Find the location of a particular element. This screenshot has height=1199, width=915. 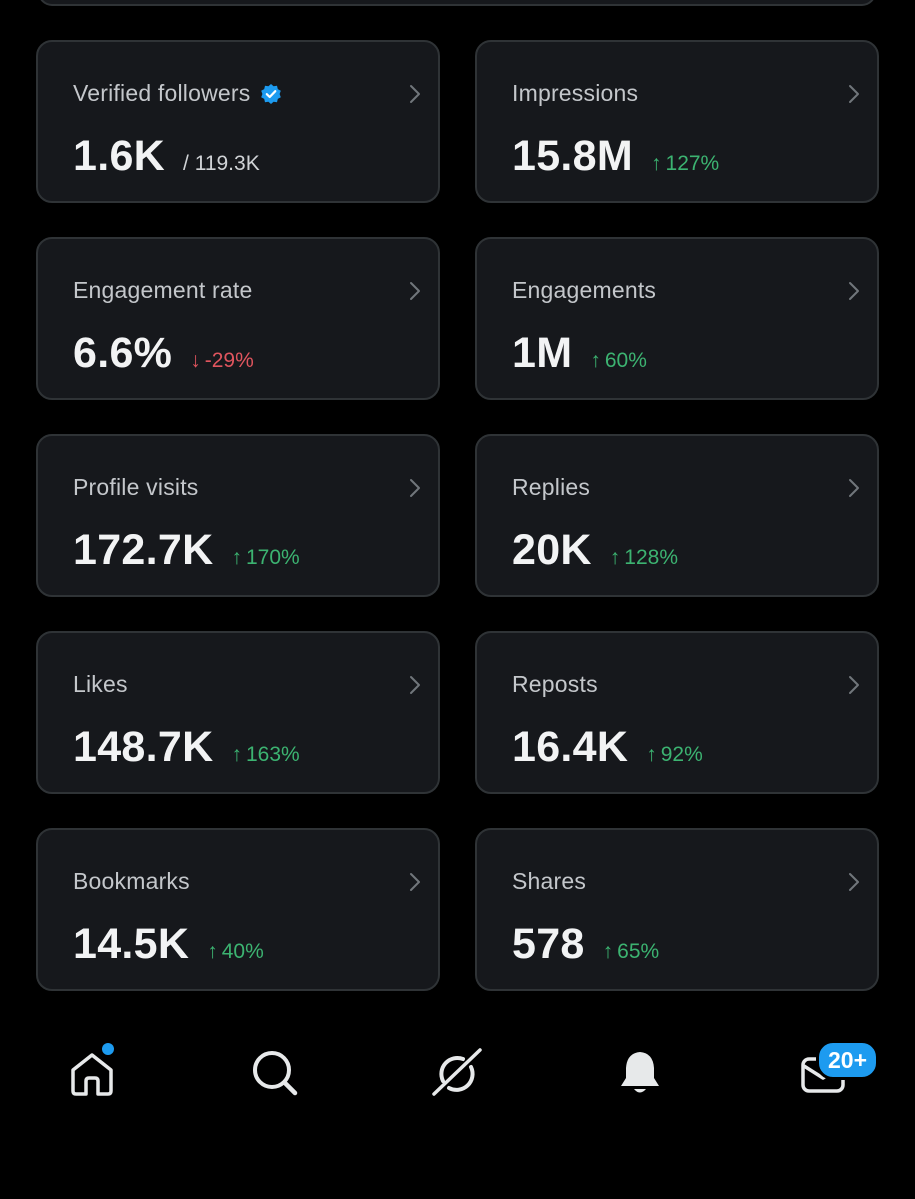

metric-value-row: 6.6% ↓ -29% is located at coordinates (163, 353).